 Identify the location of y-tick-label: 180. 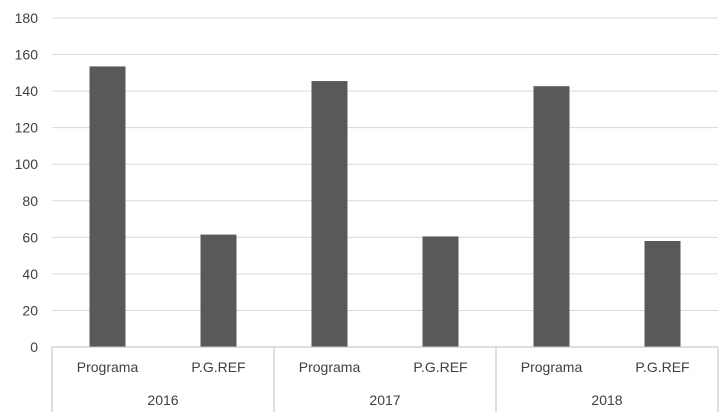
(27, 18).